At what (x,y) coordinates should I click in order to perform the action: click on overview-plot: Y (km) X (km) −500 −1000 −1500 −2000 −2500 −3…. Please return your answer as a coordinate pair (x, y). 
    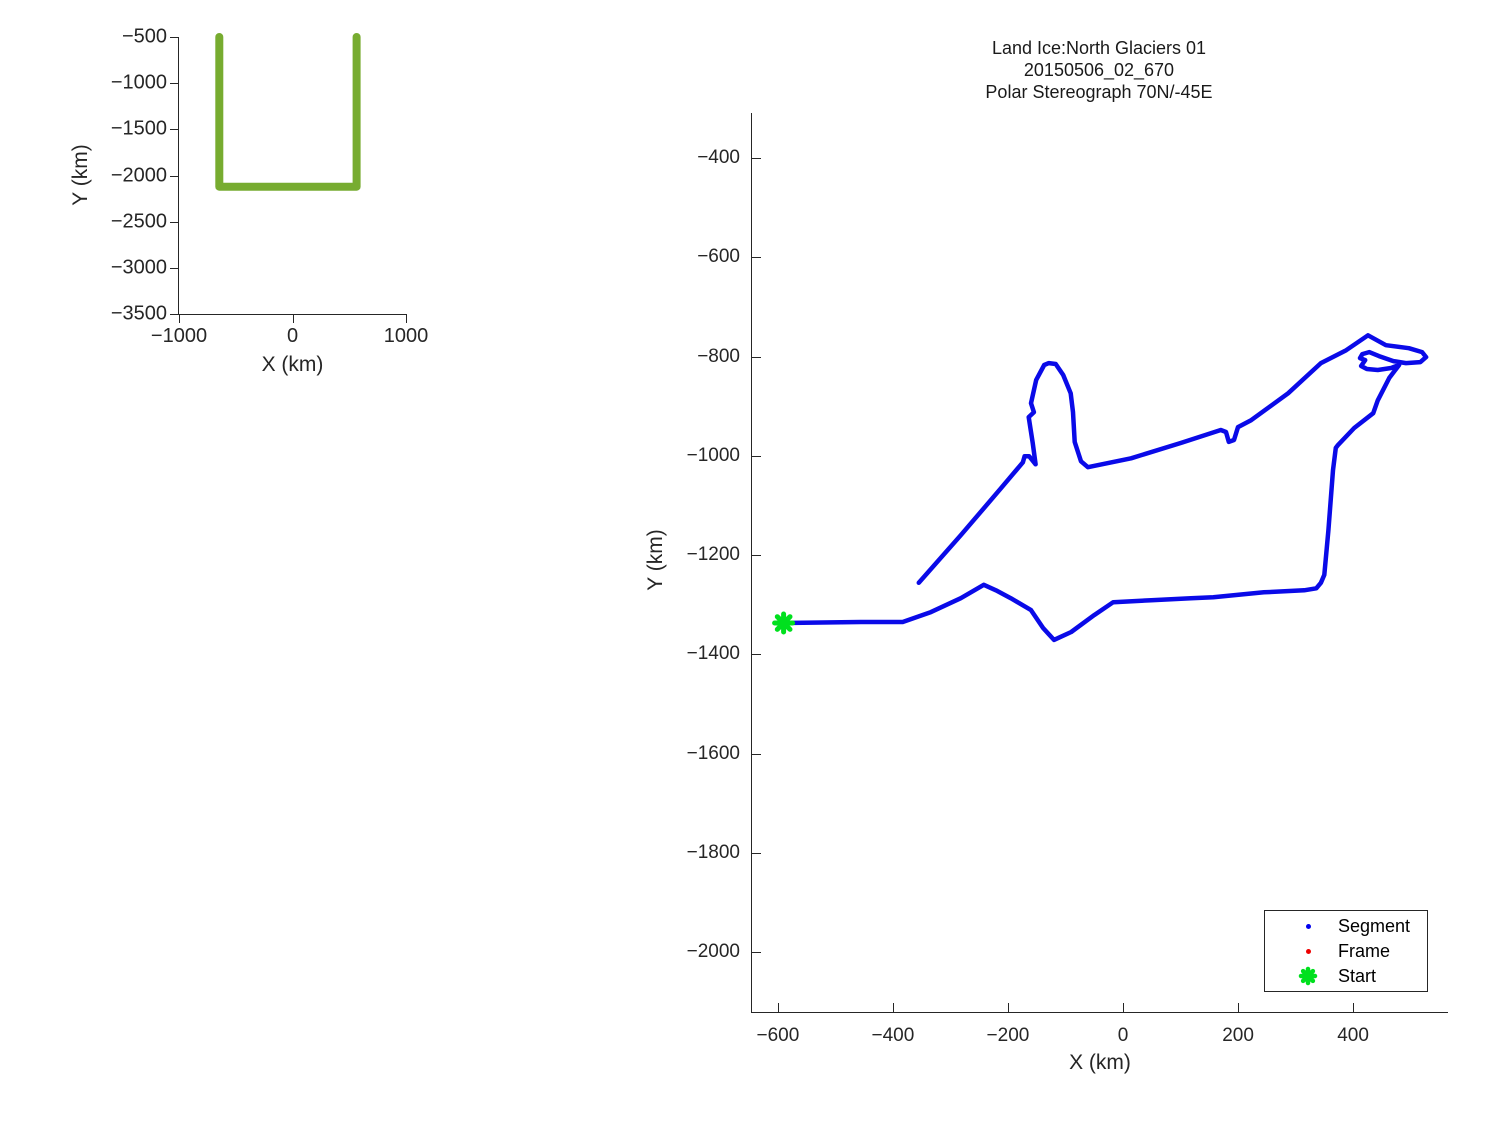
    Looking at the image, I should click on (248, 201).